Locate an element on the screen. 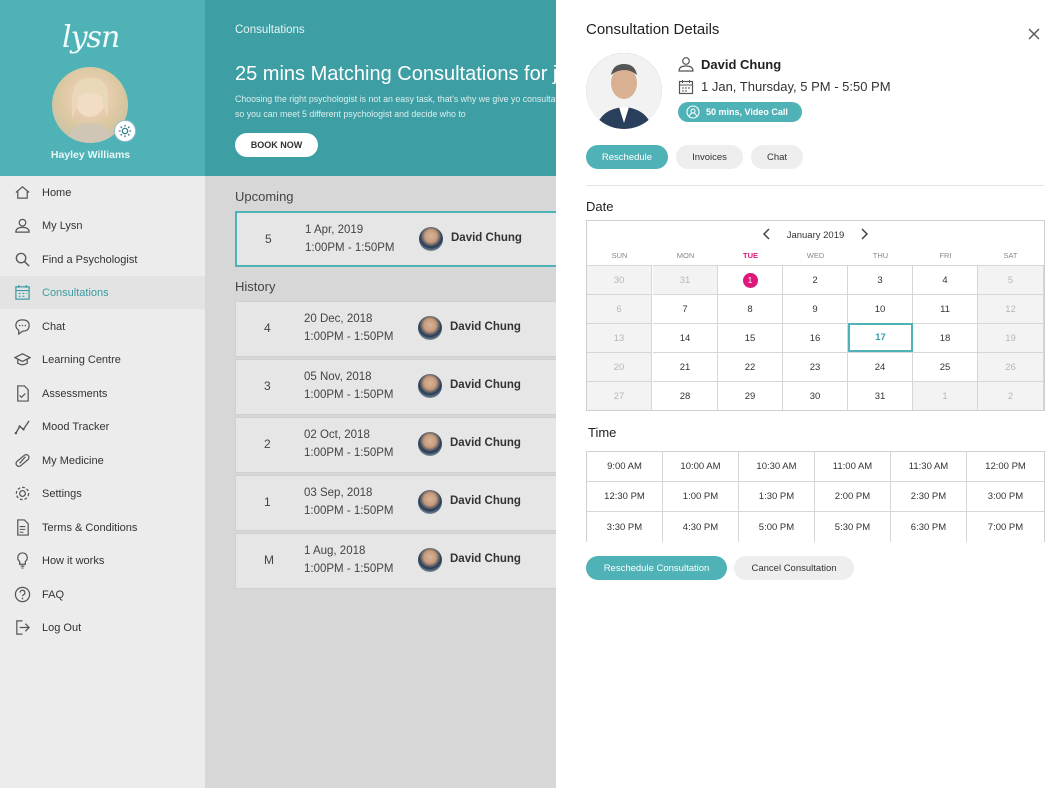  time-slot: 3:30 PM is located at coordinates (625, 527).